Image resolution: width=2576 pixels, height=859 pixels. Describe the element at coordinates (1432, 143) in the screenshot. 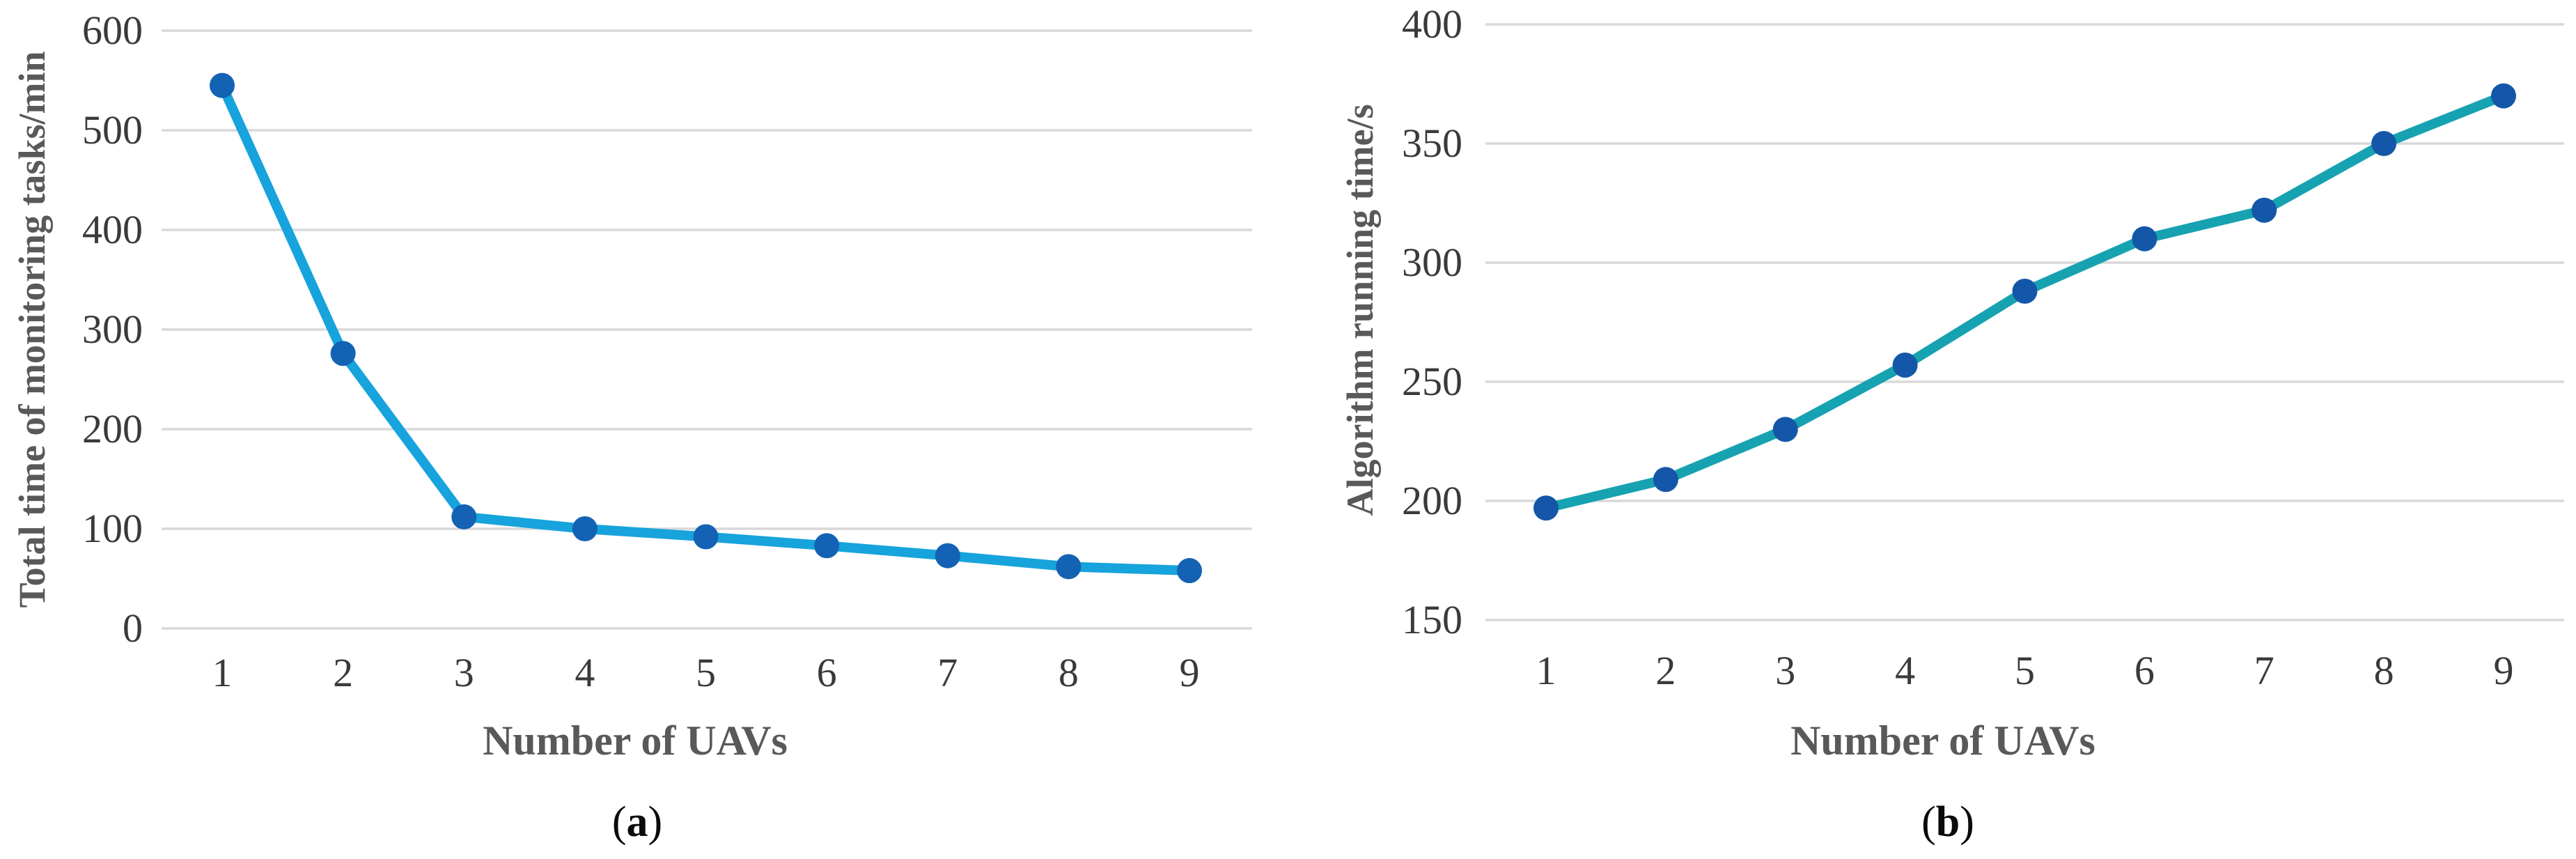

I see `y-tick-label: 350` at that location.